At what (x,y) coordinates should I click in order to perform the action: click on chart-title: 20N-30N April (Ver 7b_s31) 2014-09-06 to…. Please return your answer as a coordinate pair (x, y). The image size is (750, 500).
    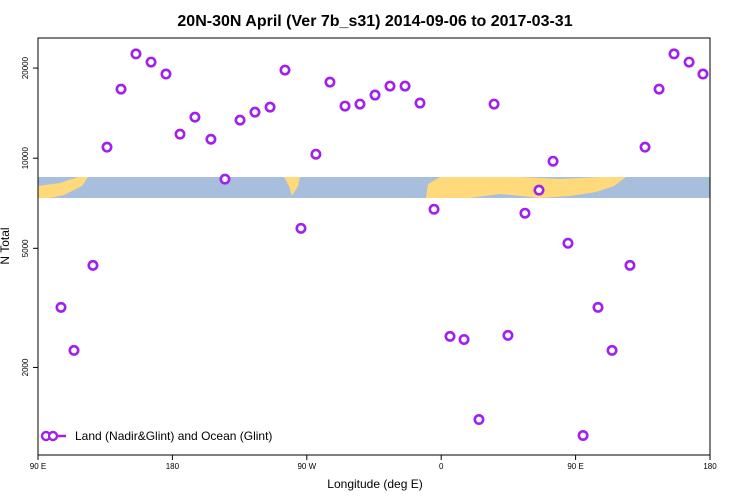
    Looking at the image, I should click on (374, 21).